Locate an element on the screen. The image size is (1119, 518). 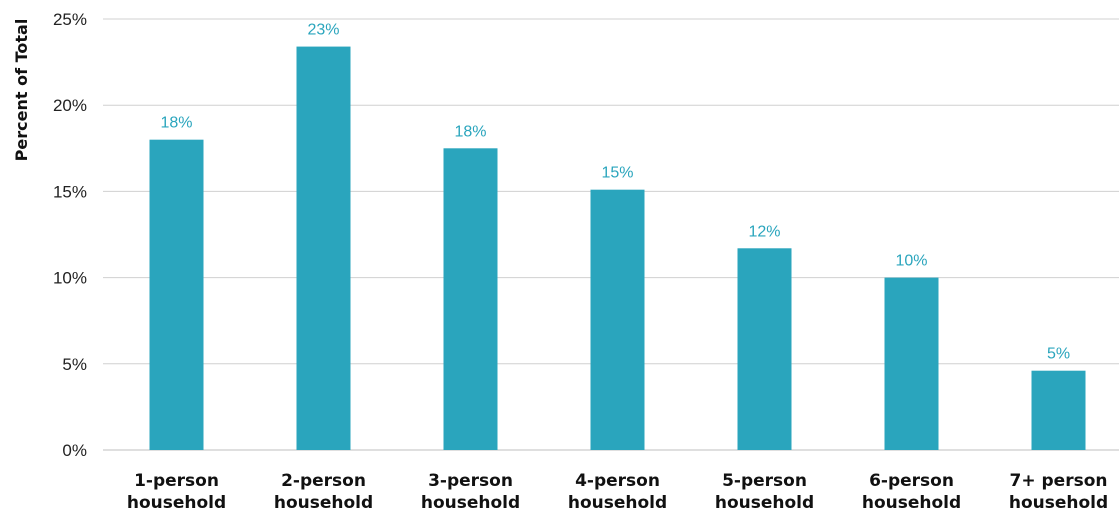
category-label: 6-person household is located at coordinates (911, 492).